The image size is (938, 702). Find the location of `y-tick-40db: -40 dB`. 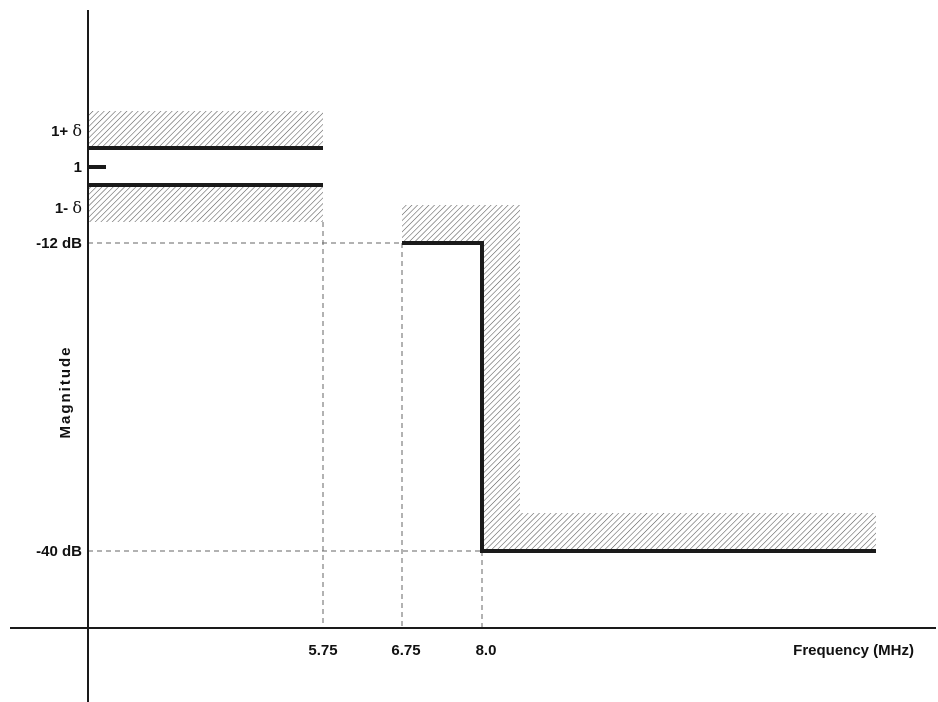

y-tick-40db: -40 dB is located at coordinates (59, 551).